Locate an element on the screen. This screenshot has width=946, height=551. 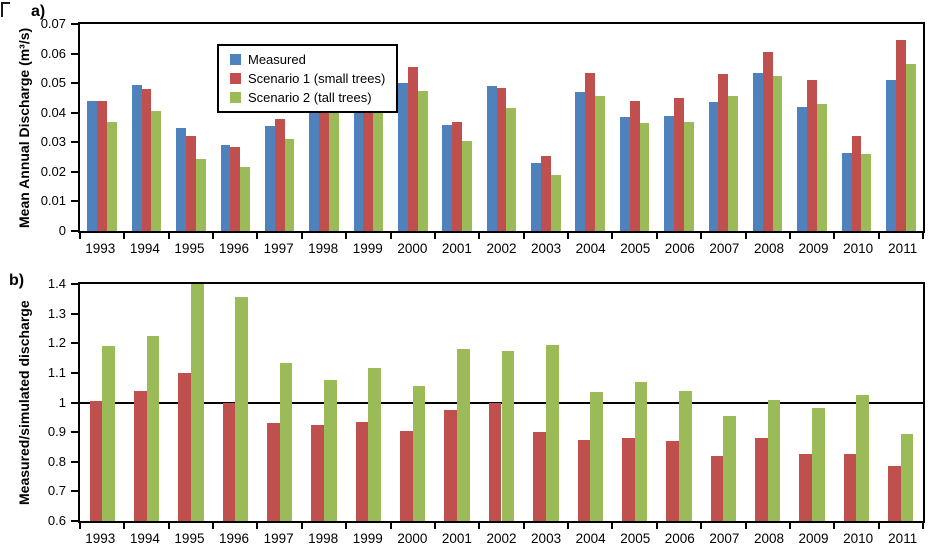
legend-item: Measured is located at coordinates (307, 59).